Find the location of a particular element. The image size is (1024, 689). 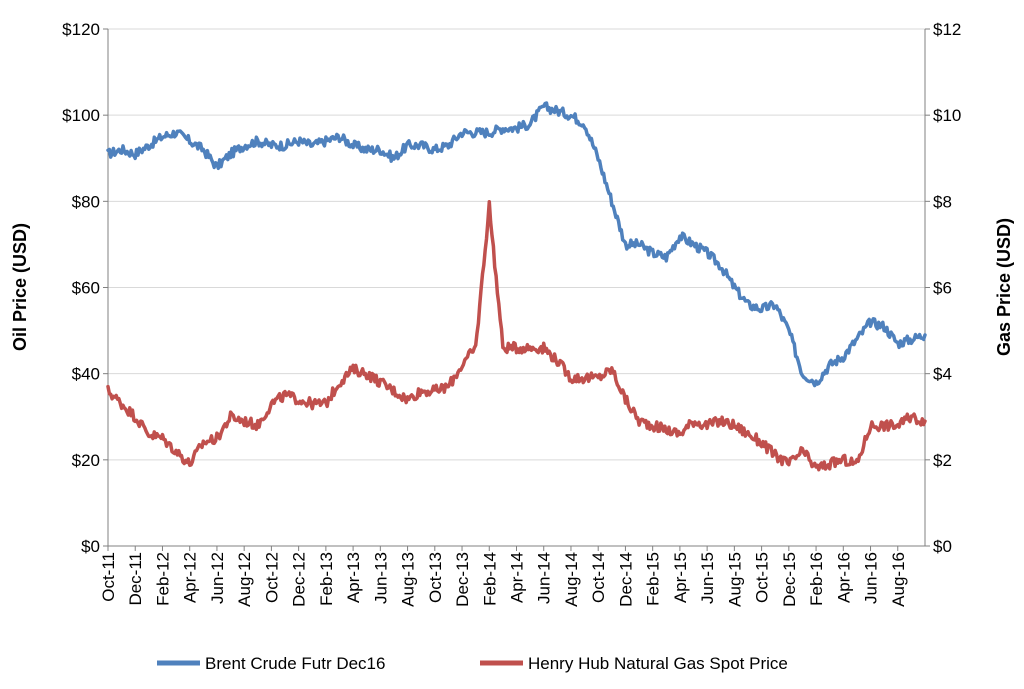

legend-label-brent: Brent Crude Futr Dec16 is located at coordinates (295, 663).